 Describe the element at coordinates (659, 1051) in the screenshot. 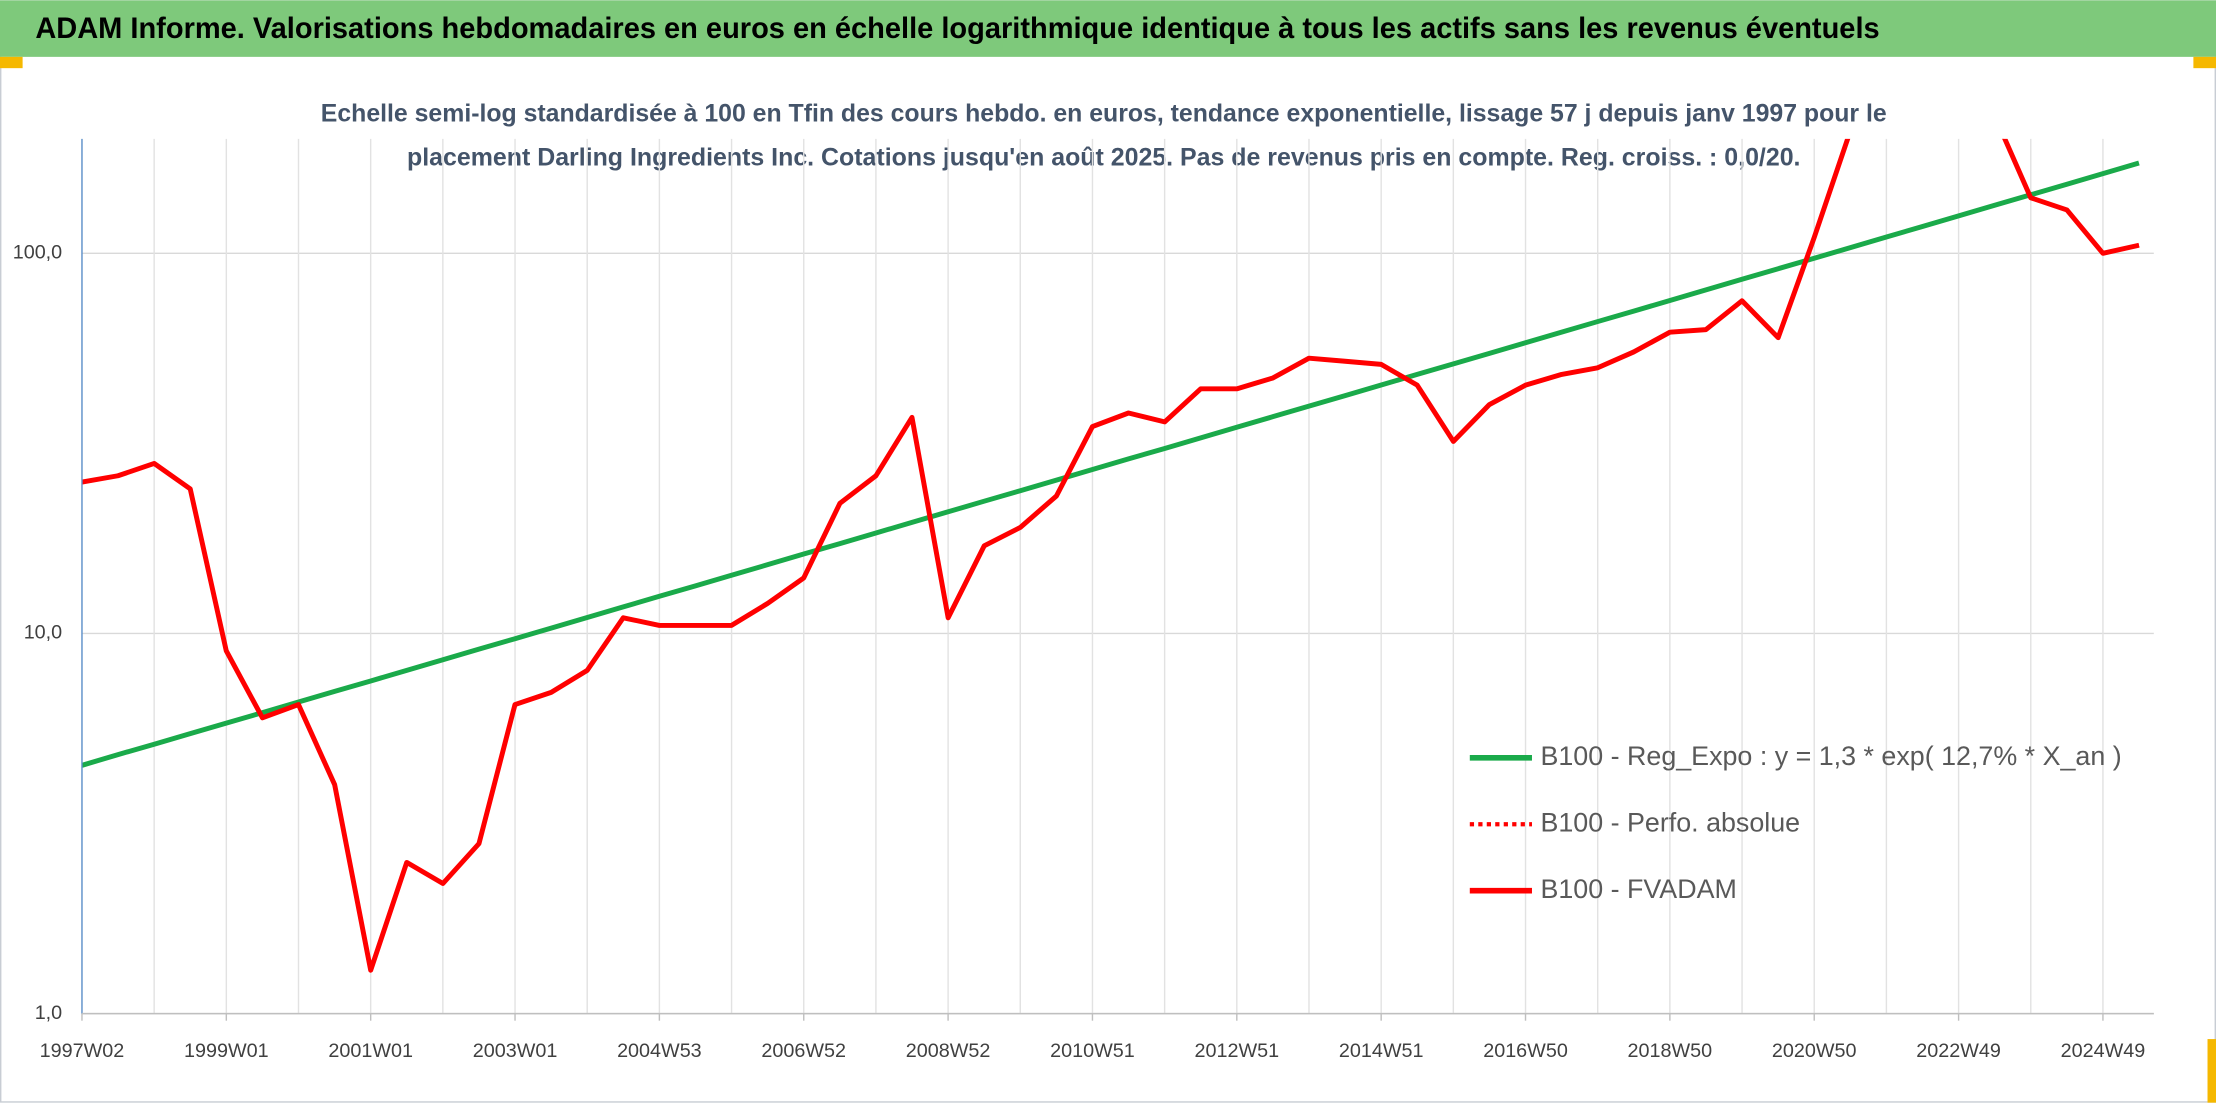

I see `x-tick-label: 2004W53` at that location.